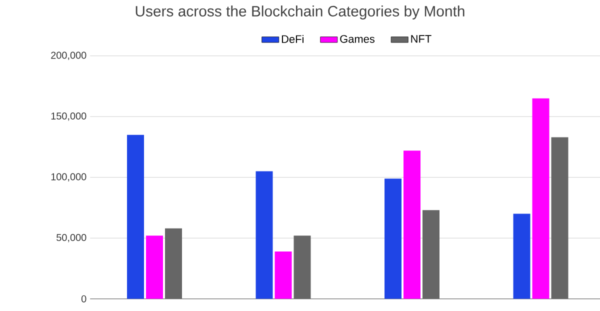 Image resolution: width=600 pixels, height=311 pixels. I want to click on chart-title: Users across the Blockchain Categories by Month, so click(300, 13).